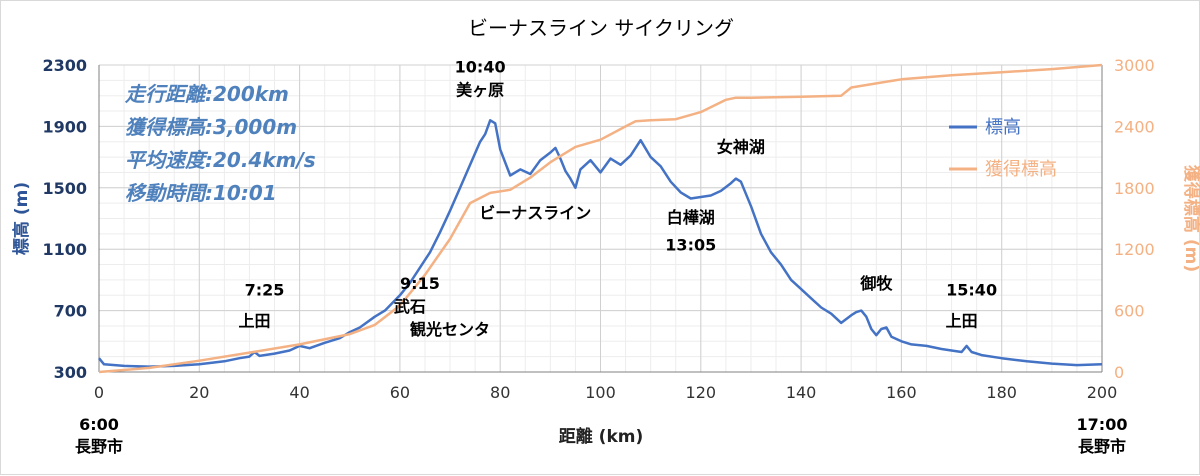 Image resolution: width=1200 pixels, height=476 pixels. What do you see at coordinates (1102, 392) in the screenshot?
I see `x-tick-label: 200` at bounding box center [1102, 392].